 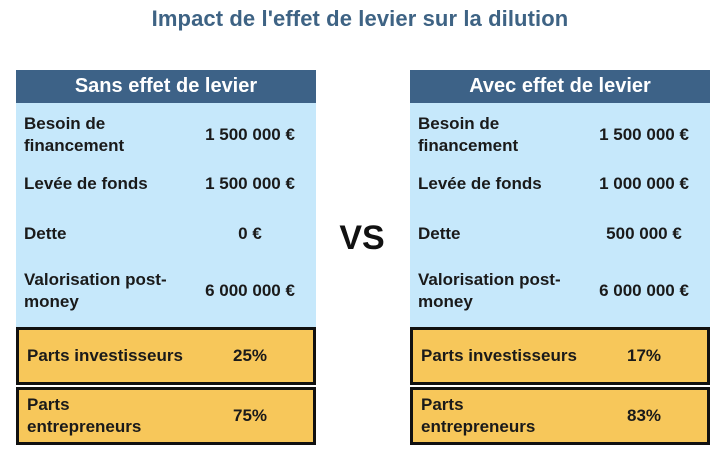 What do you see at coordinates (166, 184) in the screenshot?
I see `row-fundraising: Levée de fonds 1 500 000 €` at bounding box center [166, 184].